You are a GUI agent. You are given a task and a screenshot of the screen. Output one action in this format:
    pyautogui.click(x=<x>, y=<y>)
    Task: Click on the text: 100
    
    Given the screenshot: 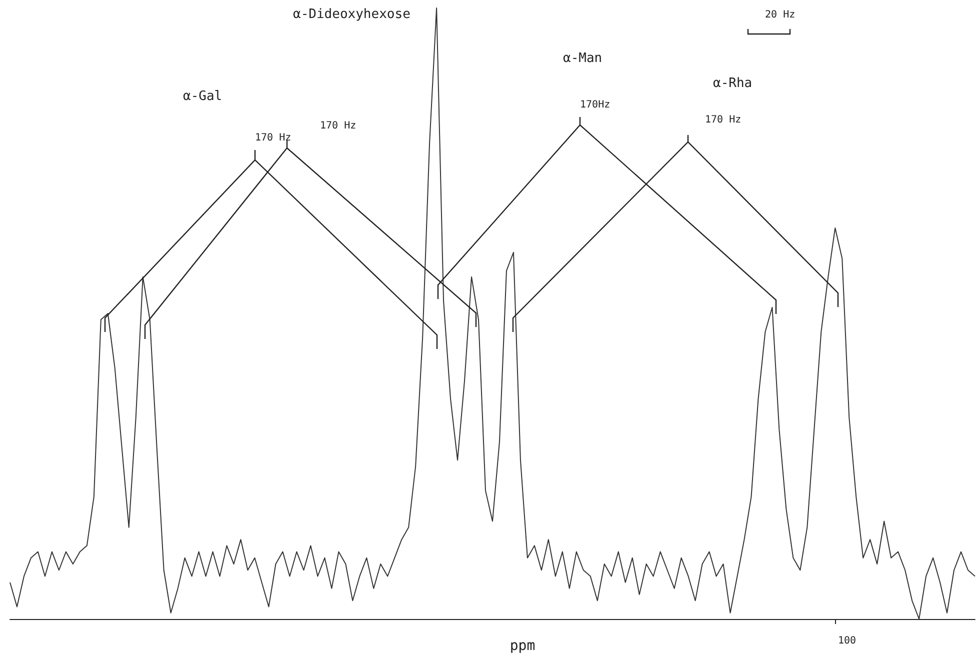 What is the action you would take?
    pyautogui.click(x=847, y=641)
    